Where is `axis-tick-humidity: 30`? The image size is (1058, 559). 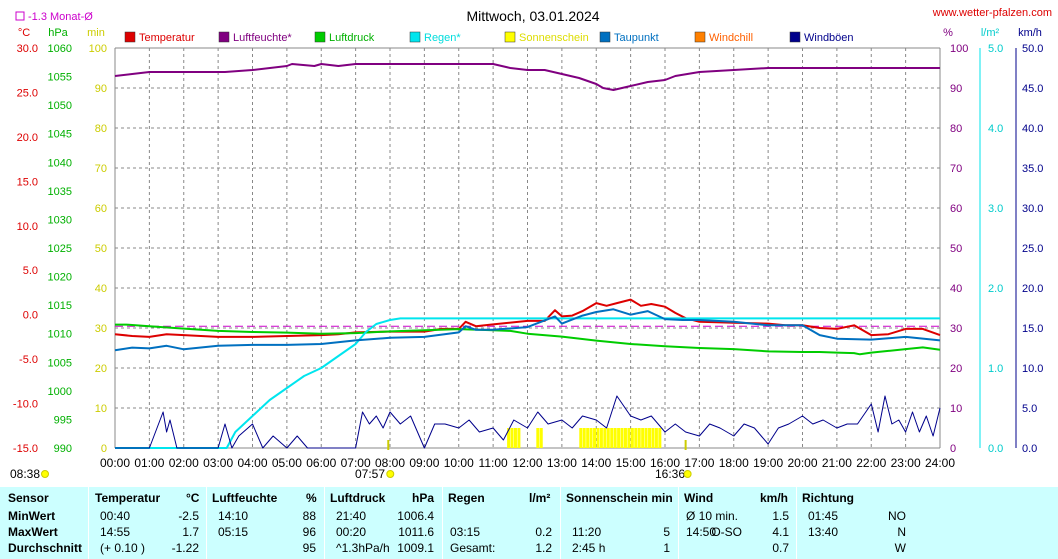 axis-tick-humidity: 30 is located at coordinates (956, 329).